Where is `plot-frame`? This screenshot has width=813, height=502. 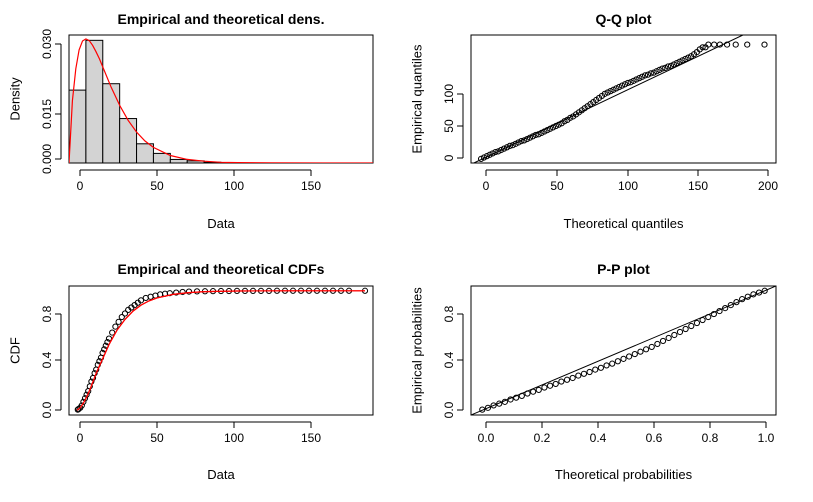
plot-frame is located at coordinates (623, 350).